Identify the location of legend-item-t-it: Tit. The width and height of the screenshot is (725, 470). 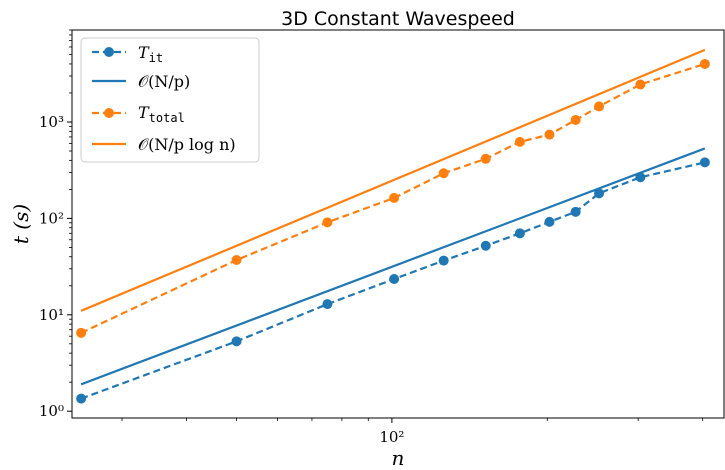
(127, 54).